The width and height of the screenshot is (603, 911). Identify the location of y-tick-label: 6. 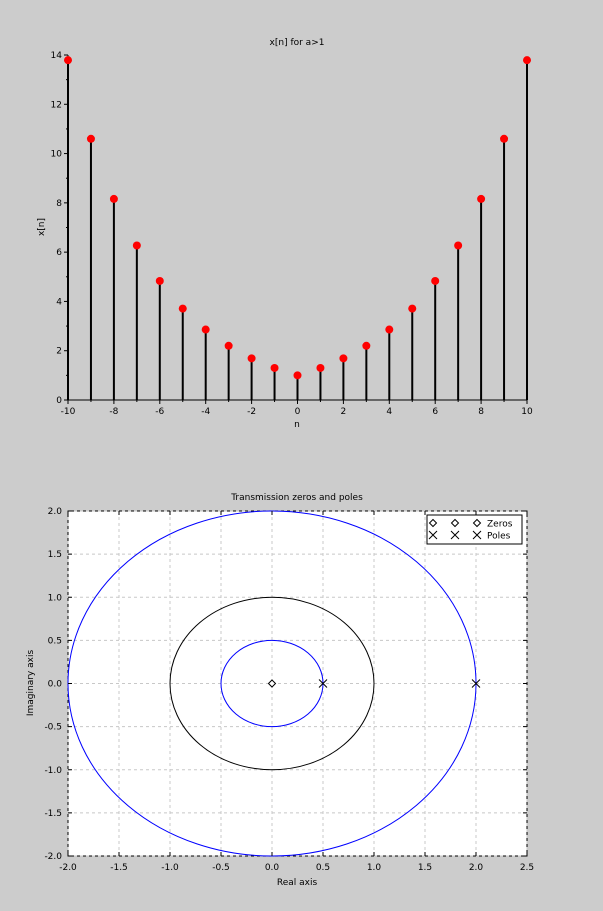
(59, 253).